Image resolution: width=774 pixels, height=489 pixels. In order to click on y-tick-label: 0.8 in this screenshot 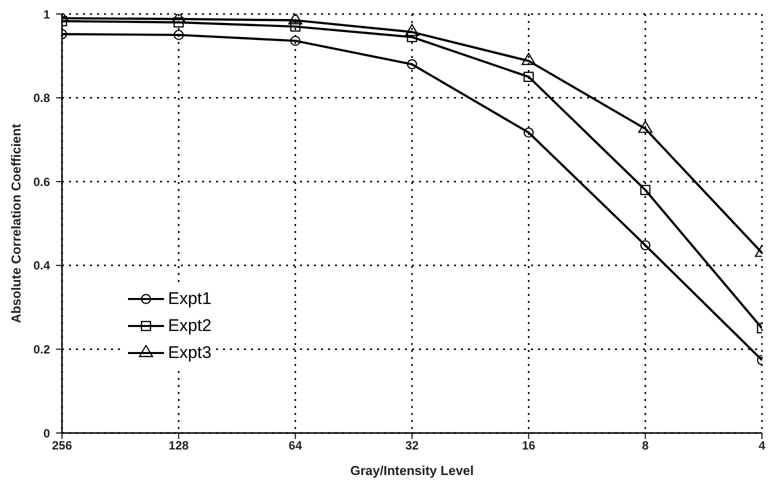, I will do `click(41, 98)`.